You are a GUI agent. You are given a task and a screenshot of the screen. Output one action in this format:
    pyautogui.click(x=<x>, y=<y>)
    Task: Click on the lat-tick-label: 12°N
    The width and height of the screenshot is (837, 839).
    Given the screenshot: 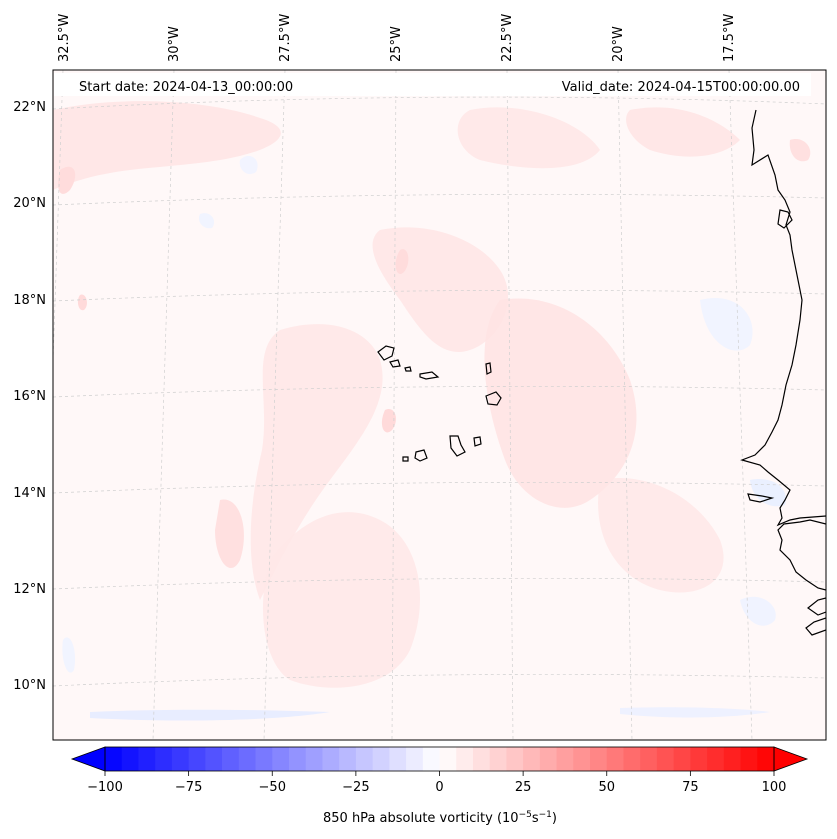 What is the action you would take?
    pyautogui.click(x=29, y=589)
    